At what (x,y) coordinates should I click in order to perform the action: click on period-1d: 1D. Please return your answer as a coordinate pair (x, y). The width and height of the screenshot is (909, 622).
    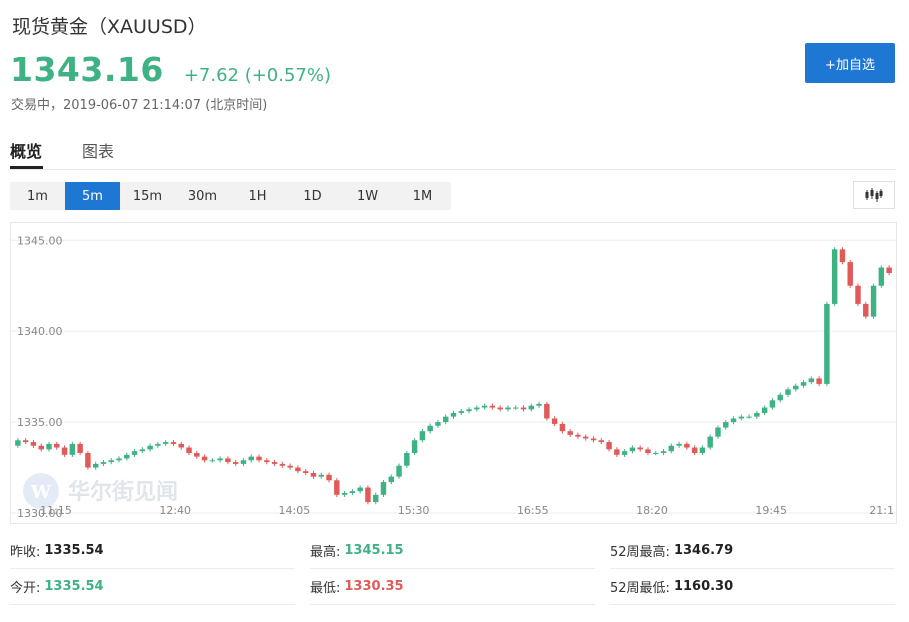
    Looking at the image, I should click on (312, 196).